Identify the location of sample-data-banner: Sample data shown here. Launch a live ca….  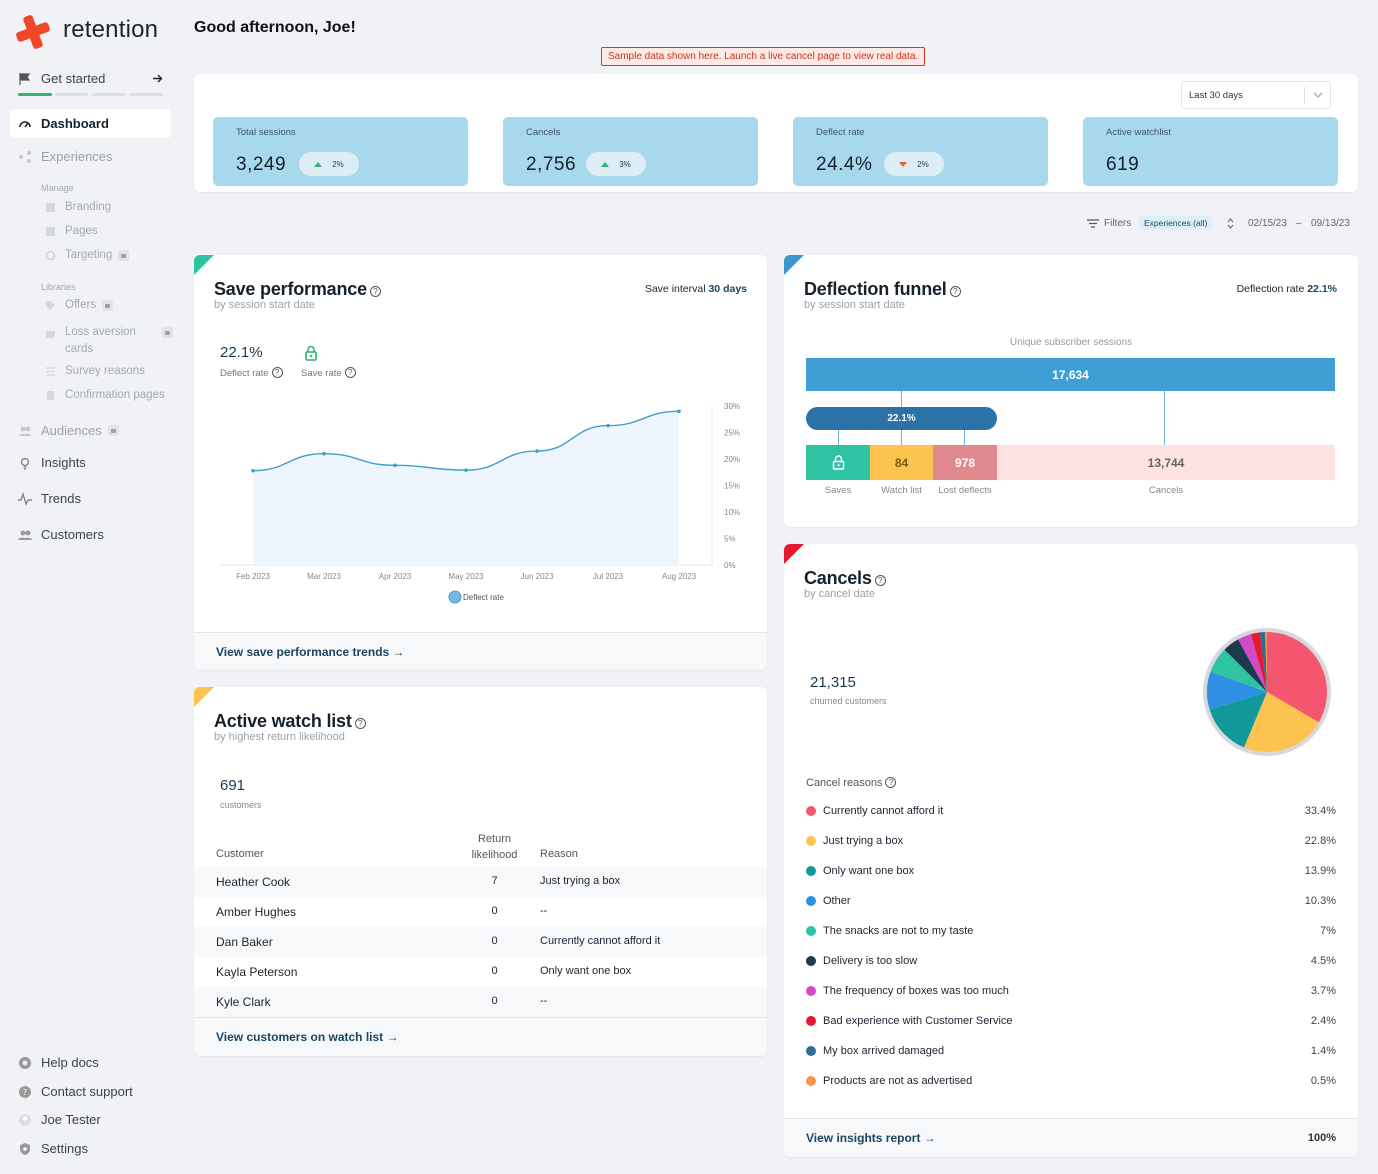
(763, 56).